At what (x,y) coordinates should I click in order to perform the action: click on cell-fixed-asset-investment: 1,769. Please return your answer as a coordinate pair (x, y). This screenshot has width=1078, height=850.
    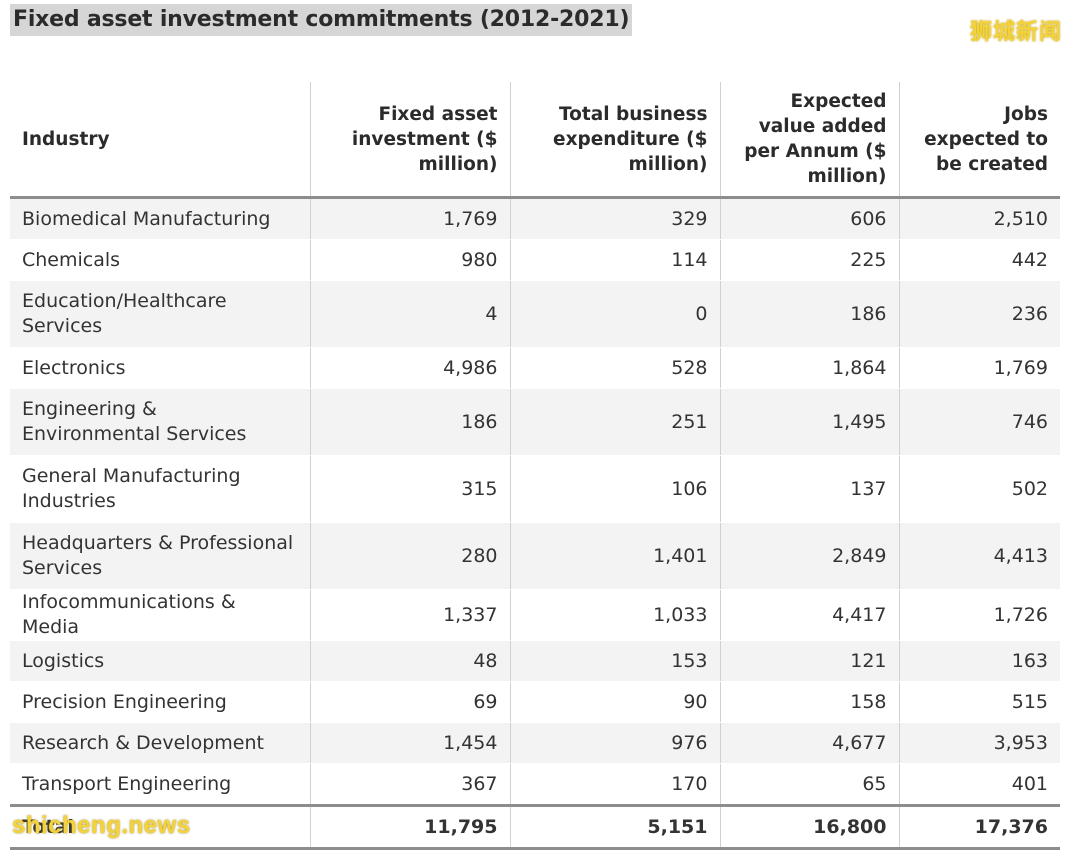
    Looking at the image, I should click on (409, 218).